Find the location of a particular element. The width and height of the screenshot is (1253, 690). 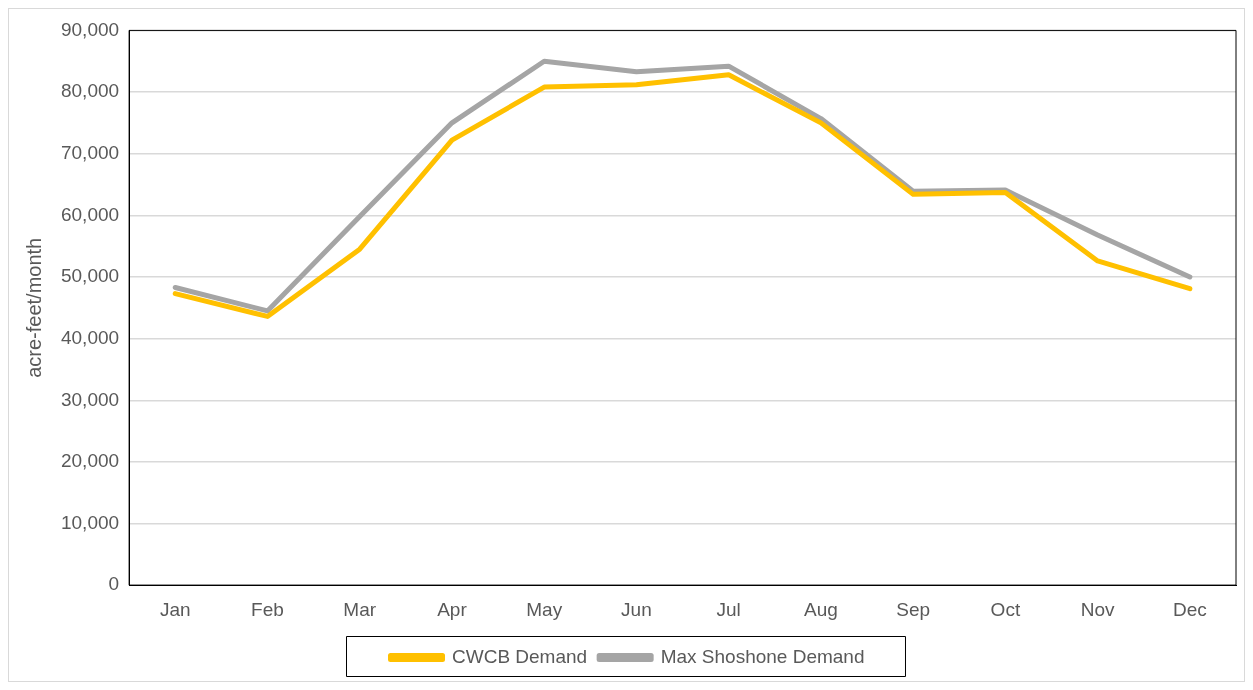

x-tick-label: Sep is located at coordinates (913, 609).